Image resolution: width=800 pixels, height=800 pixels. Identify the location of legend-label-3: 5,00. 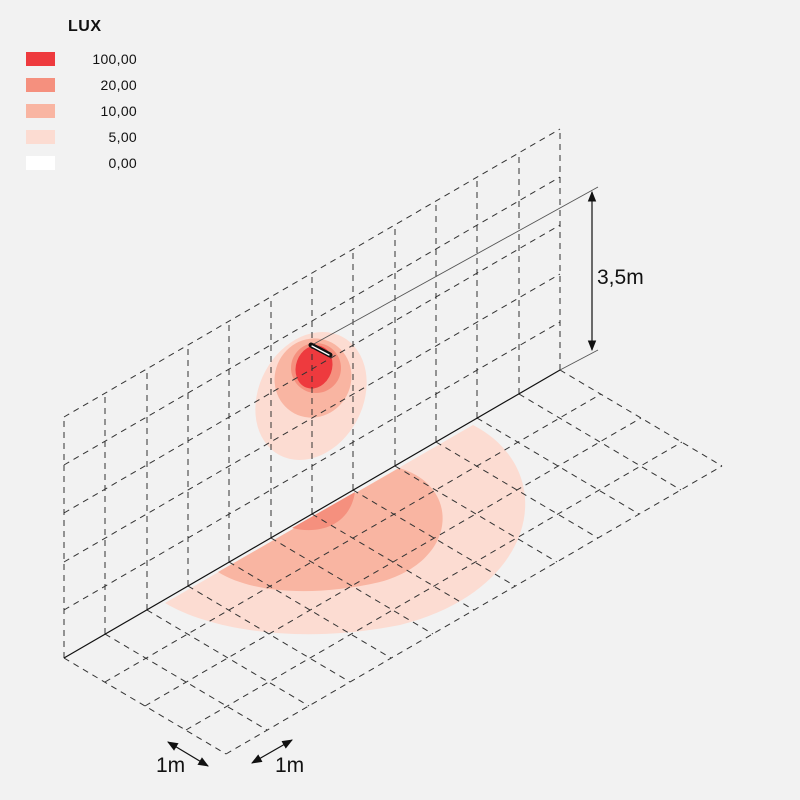
(122, 137).